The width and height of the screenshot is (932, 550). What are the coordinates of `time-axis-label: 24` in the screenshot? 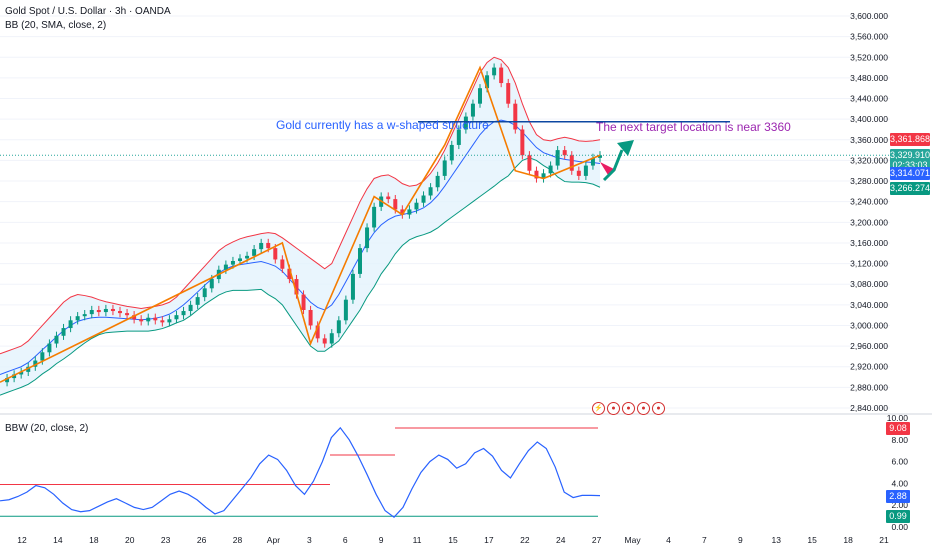 It's located at (561, 540).